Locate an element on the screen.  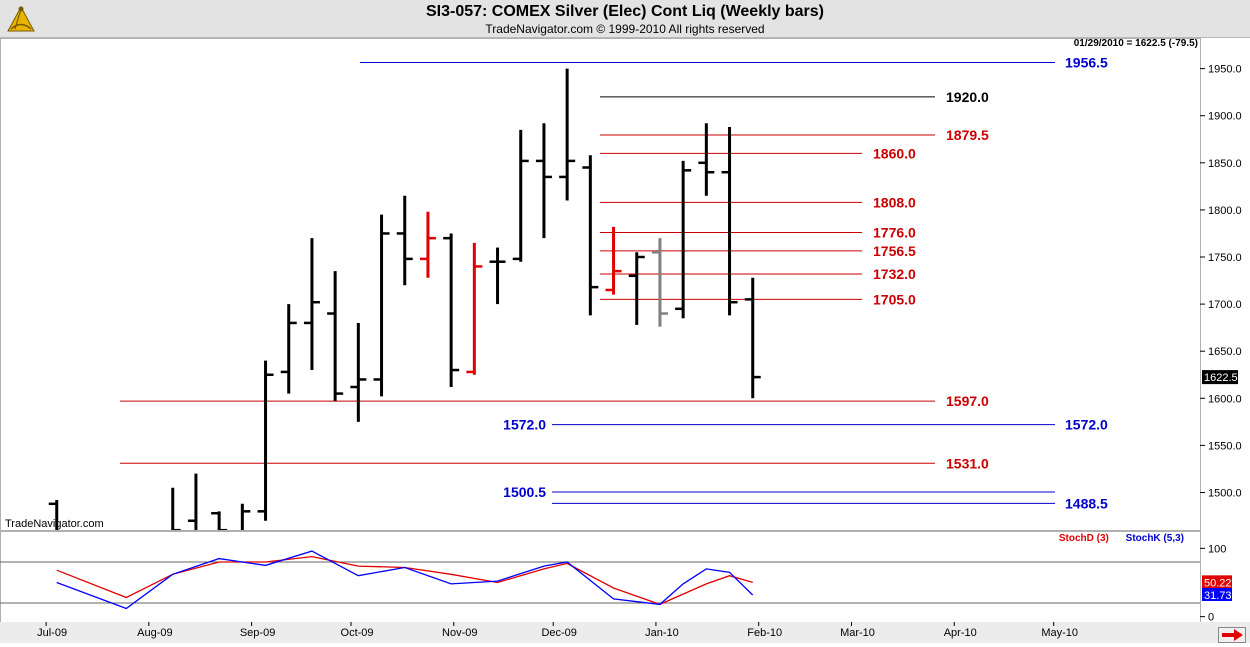
level-label-1860.0: 1860.0 is located at coordinates (894, 153).